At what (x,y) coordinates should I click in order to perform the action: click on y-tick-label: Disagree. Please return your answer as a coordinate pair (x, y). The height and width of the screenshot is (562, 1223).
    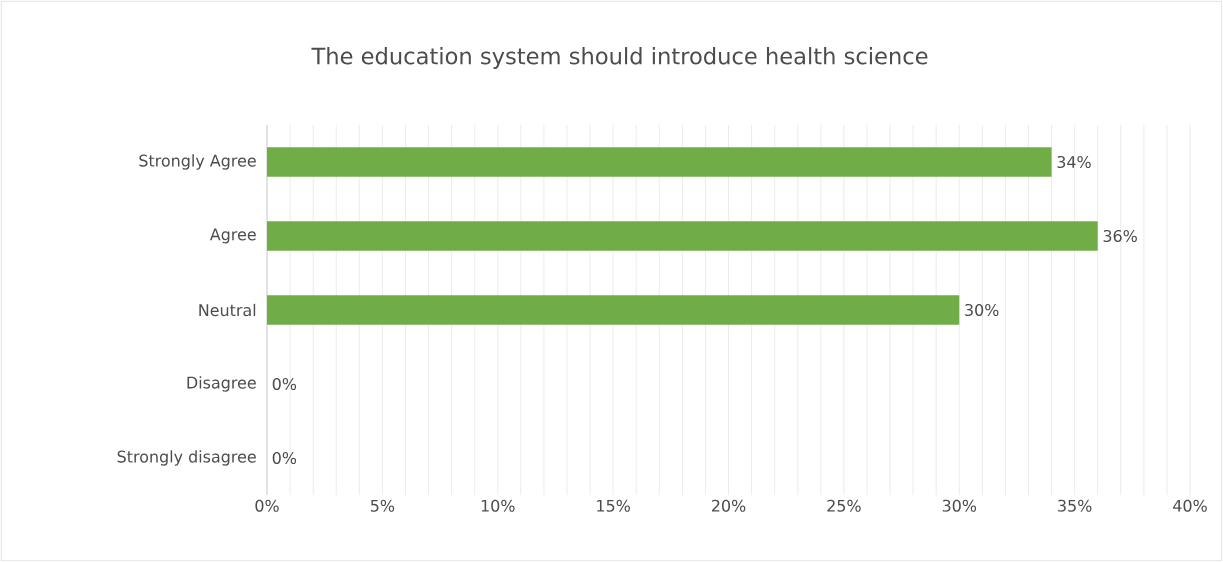
    Looking at the image, I should click on (221, 384).